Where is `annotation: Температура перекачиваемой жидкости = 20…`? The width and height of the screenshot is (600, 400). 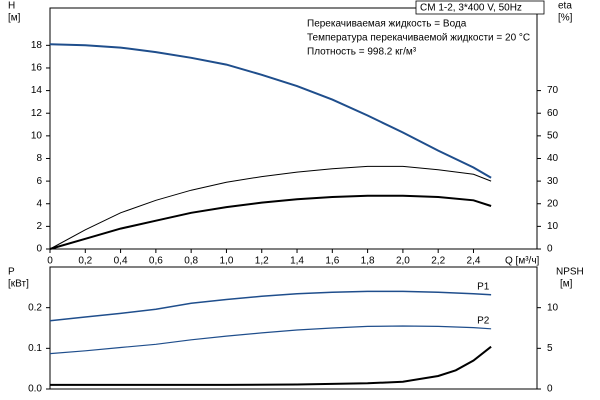 annotation: Температура перекачиваемой жидкости = 20… is located at coordinates (418, 38).